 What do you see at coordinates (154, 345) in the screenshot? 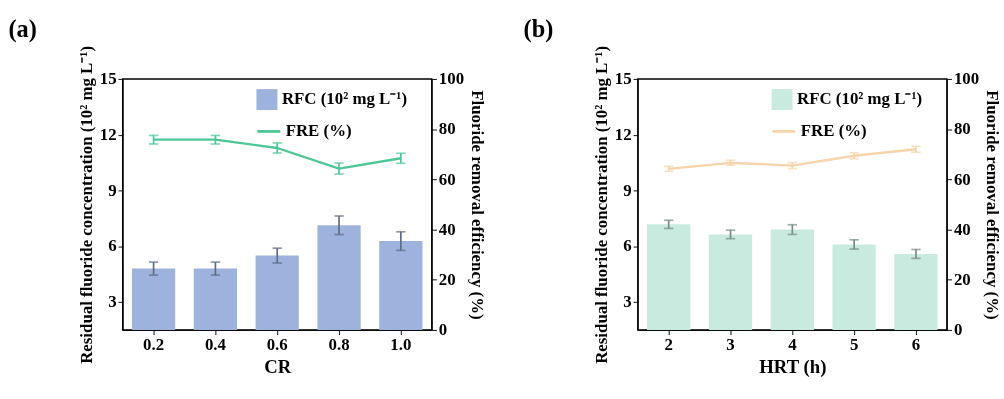
I see `x-tick-label: 0.2` at bounding box center [154, 345].